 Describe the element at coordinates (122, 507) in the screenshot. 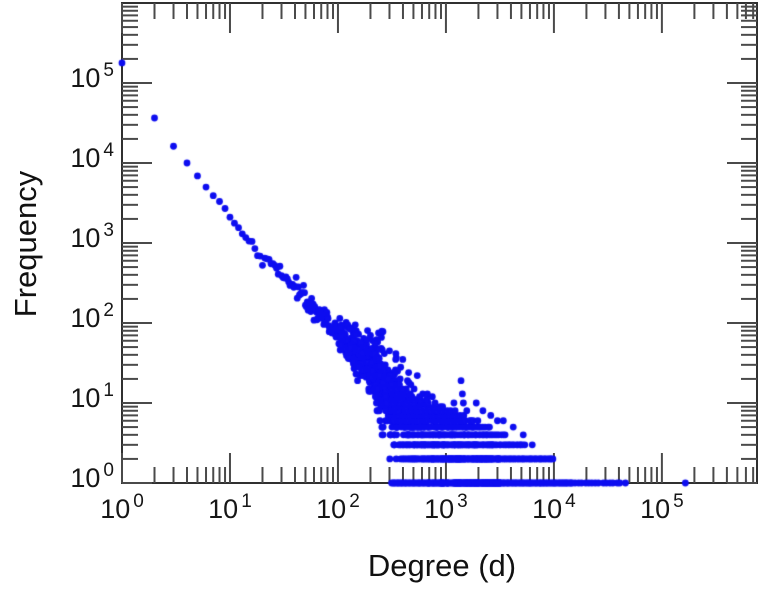

I see `x-tick-label-10e0: 10 0` at that location.